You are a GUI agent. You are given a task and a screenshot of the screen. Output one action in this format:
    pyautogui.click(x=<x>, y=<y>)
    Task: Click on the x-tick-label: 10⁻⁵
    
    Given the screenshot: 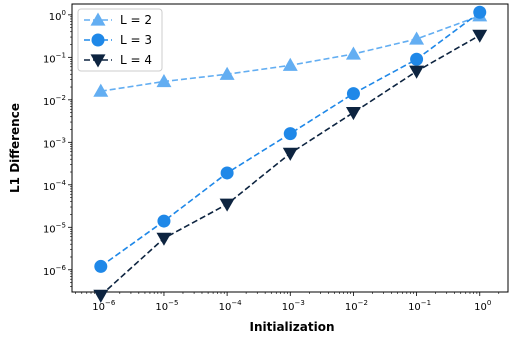 What is the action you would take?
    pyautogui.click(x=166, y=306)
    